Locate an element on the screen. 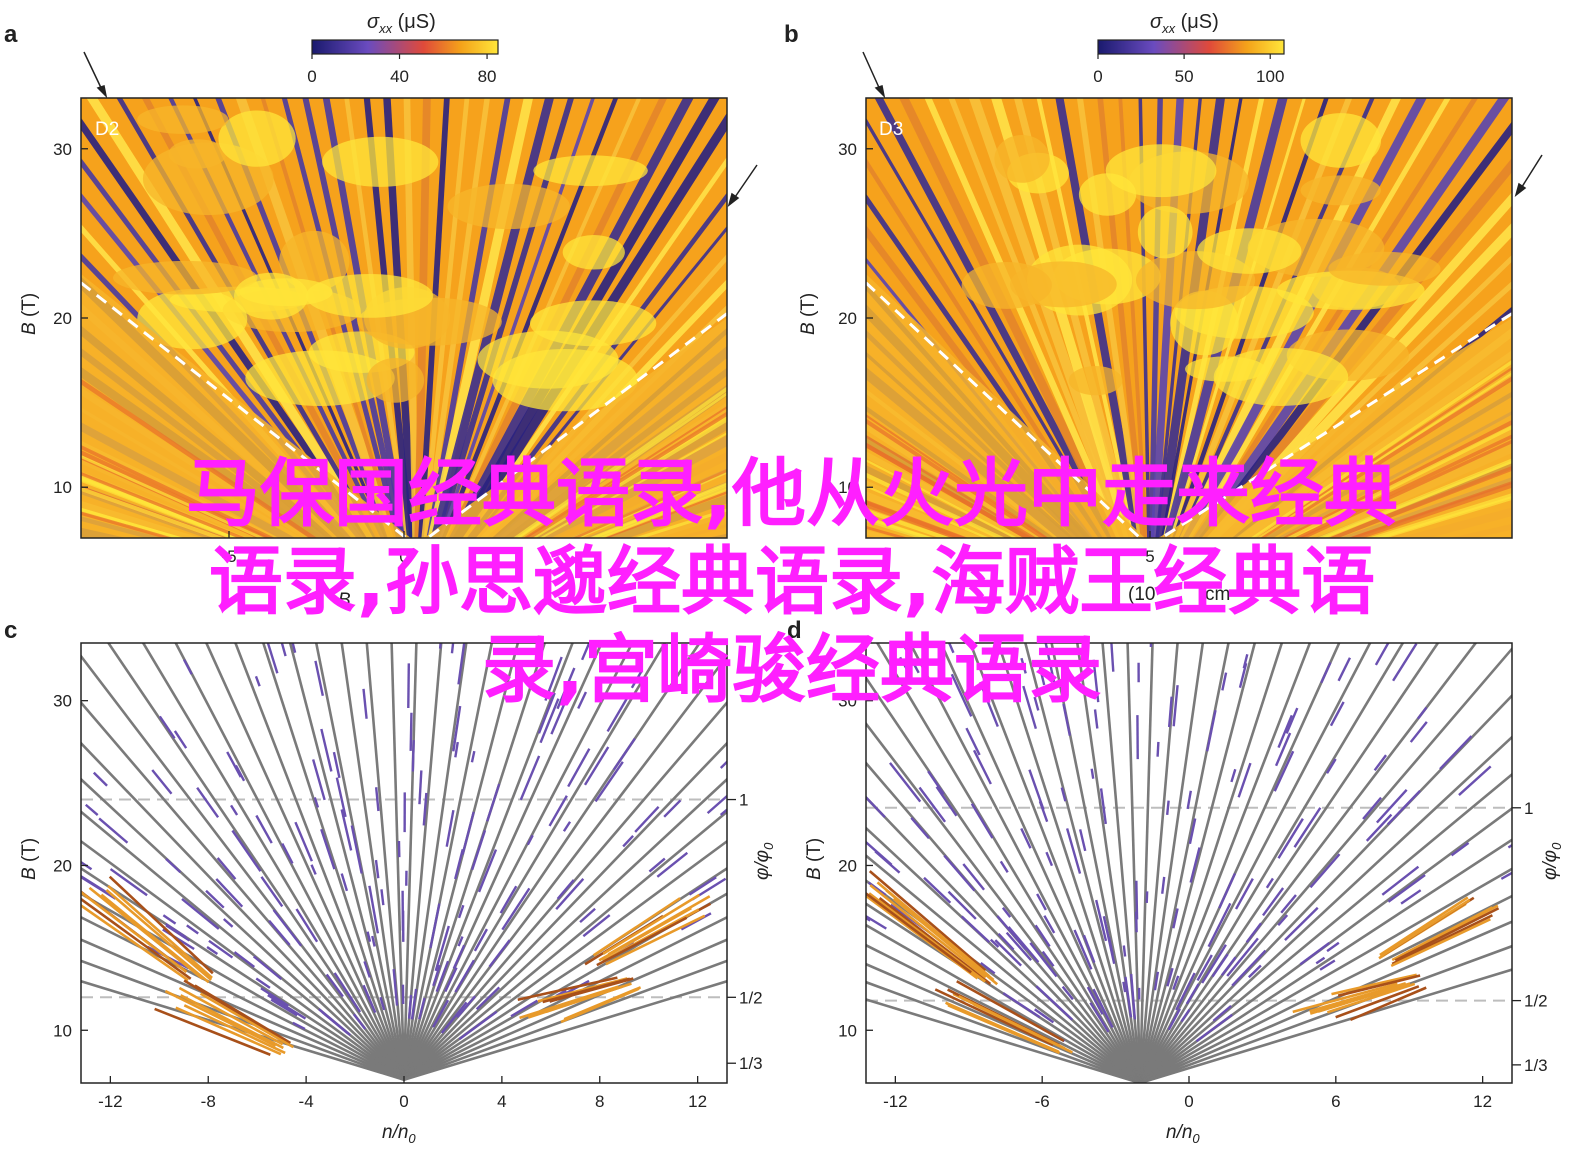 The image size is (1584, 1160). heatmap-wedge-left is located at coordinates (246, 406).